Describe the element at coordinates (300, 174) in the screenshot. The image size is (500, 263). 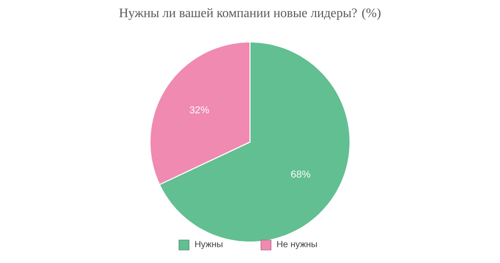
I see `data-label: 68%` at that location.